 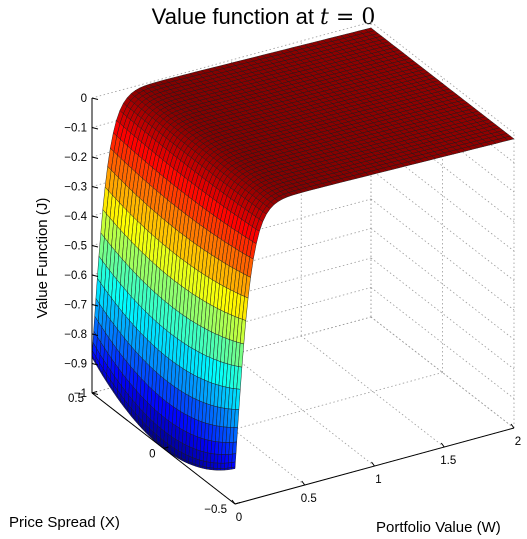 I want to click on x-tick-label: −0.5, so click(x=215, y=510).